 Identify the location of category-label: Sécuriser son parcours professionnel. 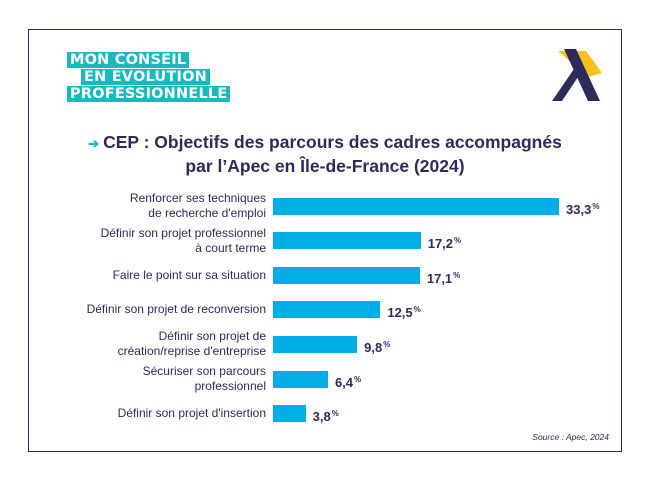
(151, 379).